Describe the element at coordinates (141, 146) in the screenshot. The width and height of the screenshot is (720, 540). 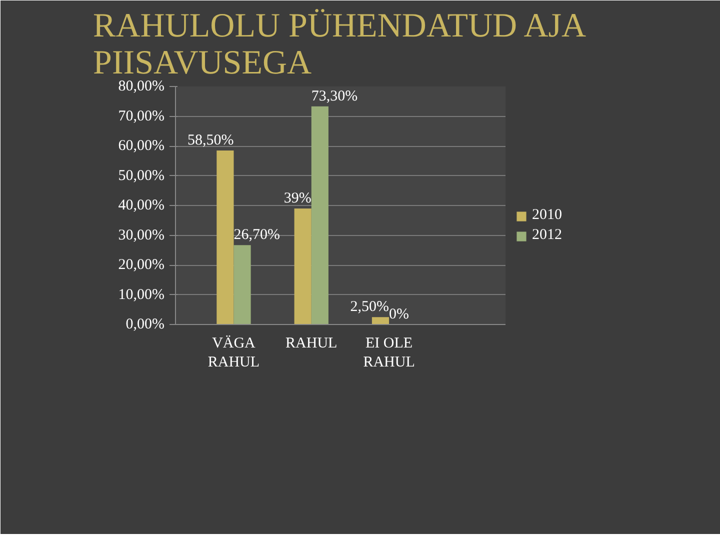
I see `y-tick-label: 60,00%` at that location.